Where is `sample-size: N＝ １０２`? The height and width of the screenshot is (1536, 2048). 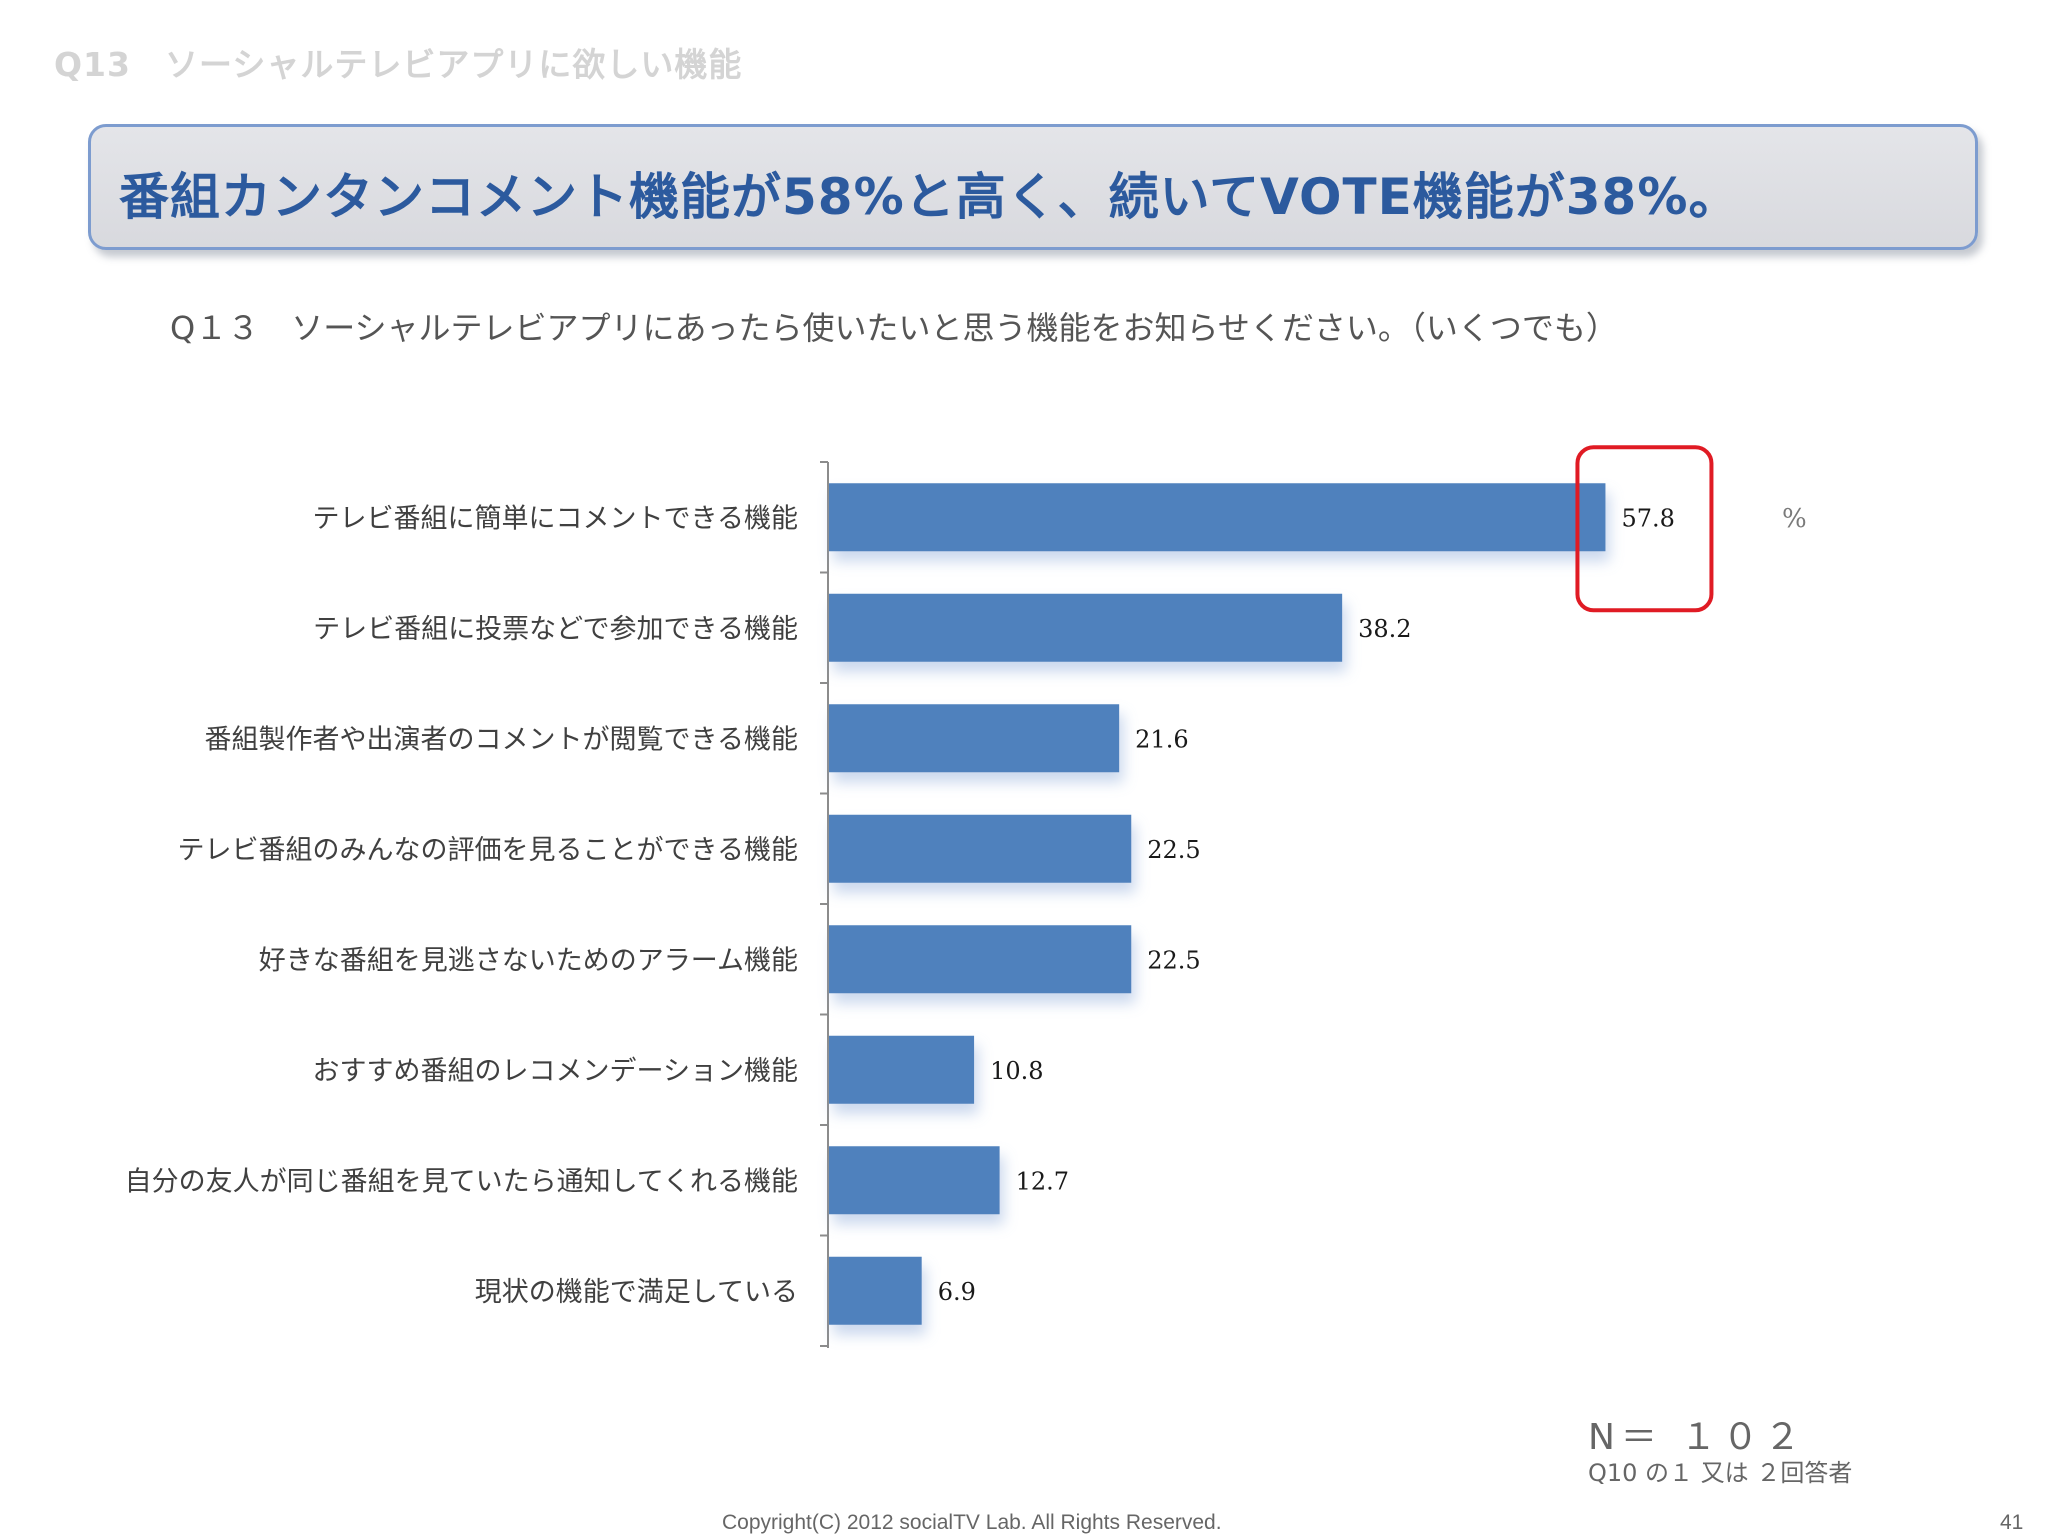 sample-size: N＝ １０２ is located at coordinates (1697, 1437).